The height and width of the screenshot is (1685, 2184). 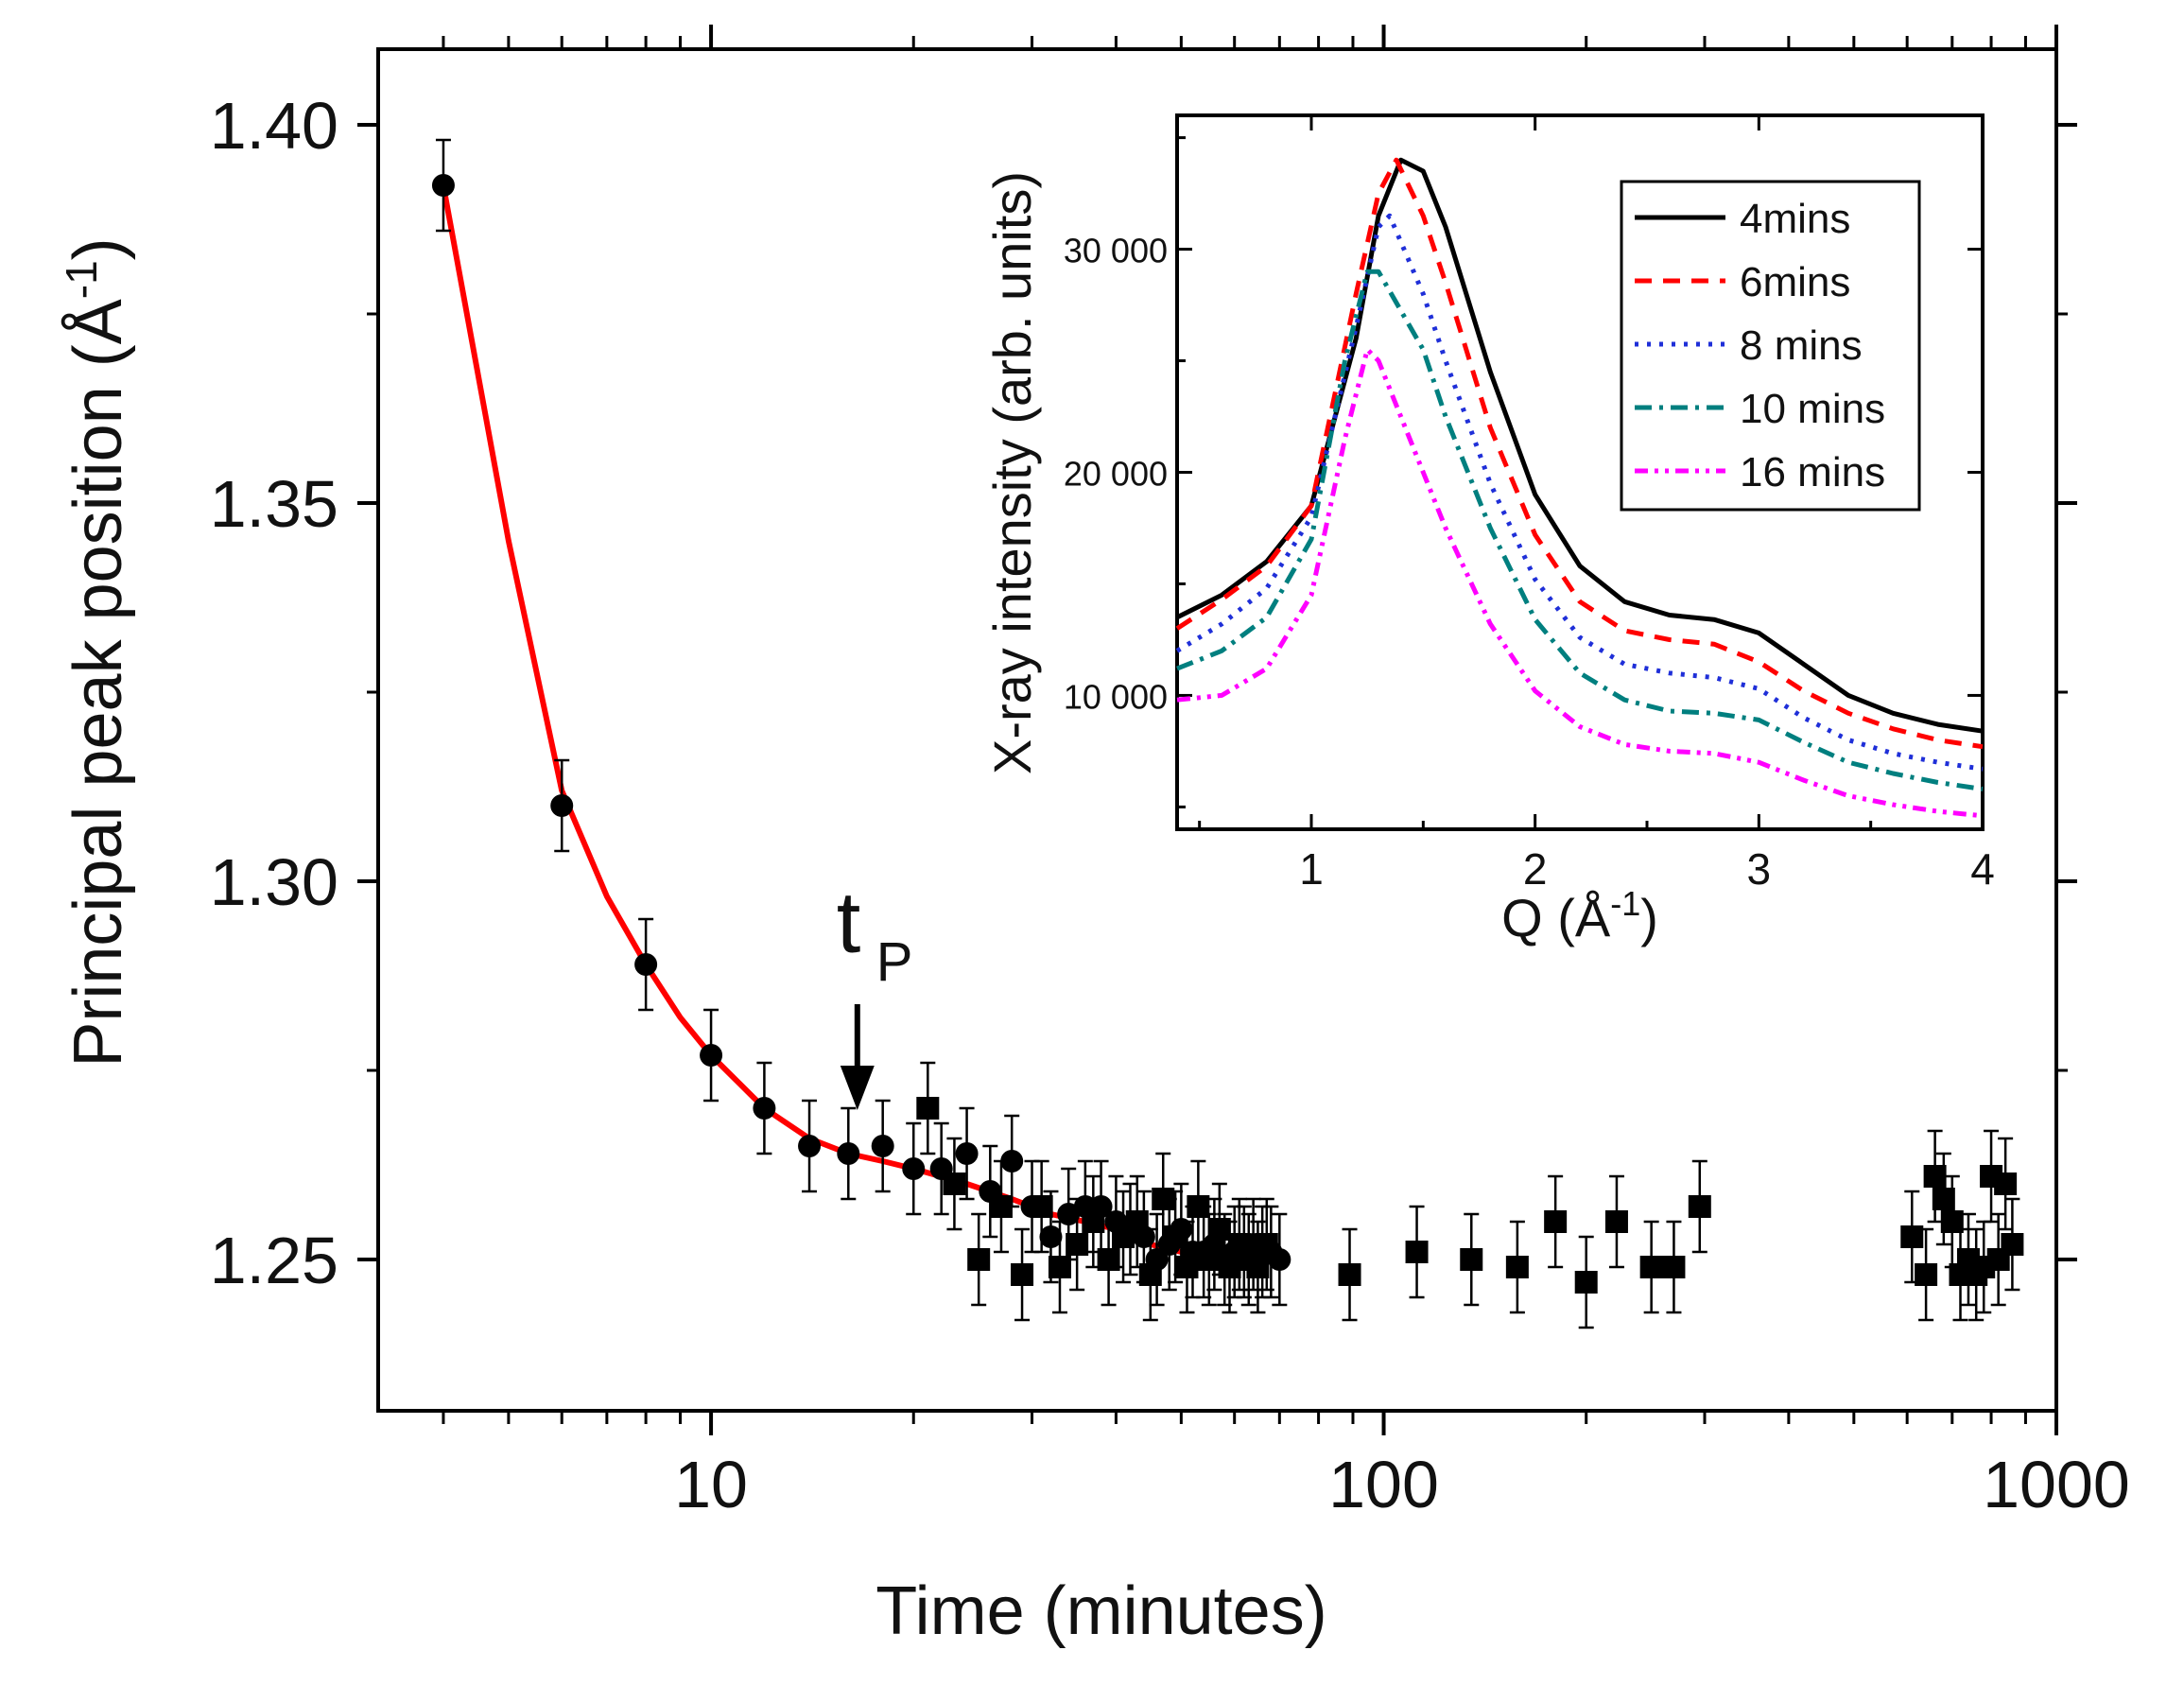 I want to click on inset-y-axis-title: X-ray intensity (arb. units), so click(x=1012, y=472).